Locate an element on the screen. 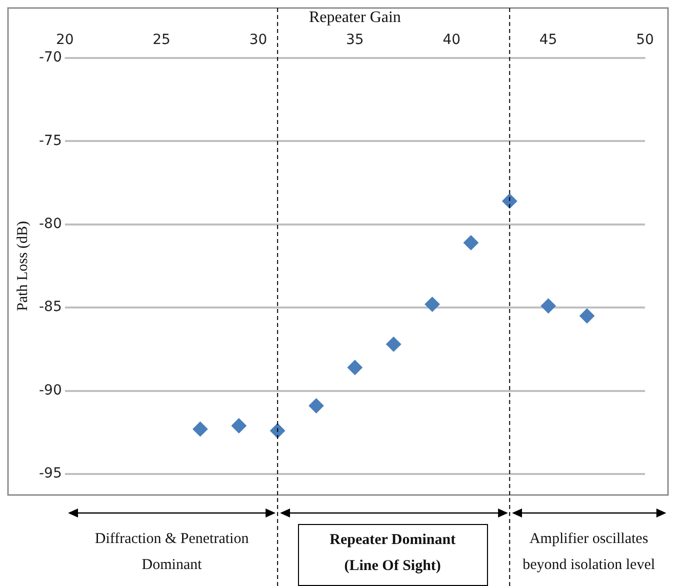  y-tick-label: -70 is located at coordinates (50, 58).